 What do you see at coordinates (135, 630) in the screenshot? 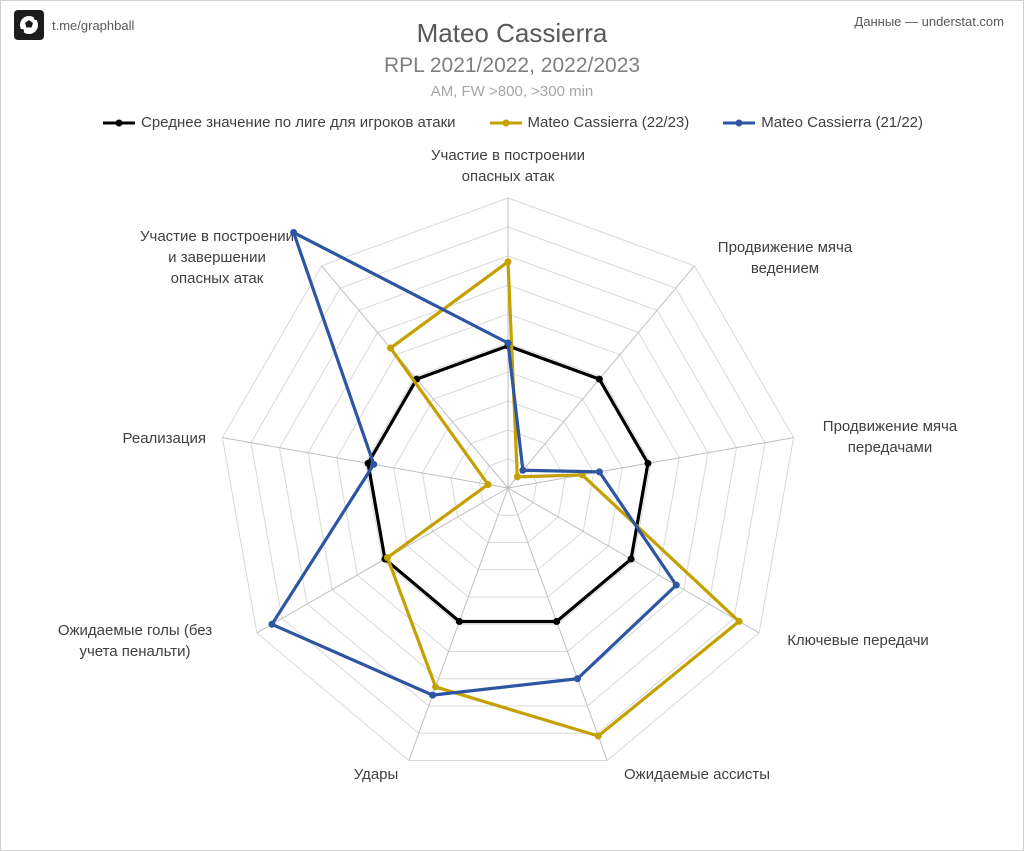
I see `axis-label-line: Ожидаемые голы (без` at bounding box center [135, 630].